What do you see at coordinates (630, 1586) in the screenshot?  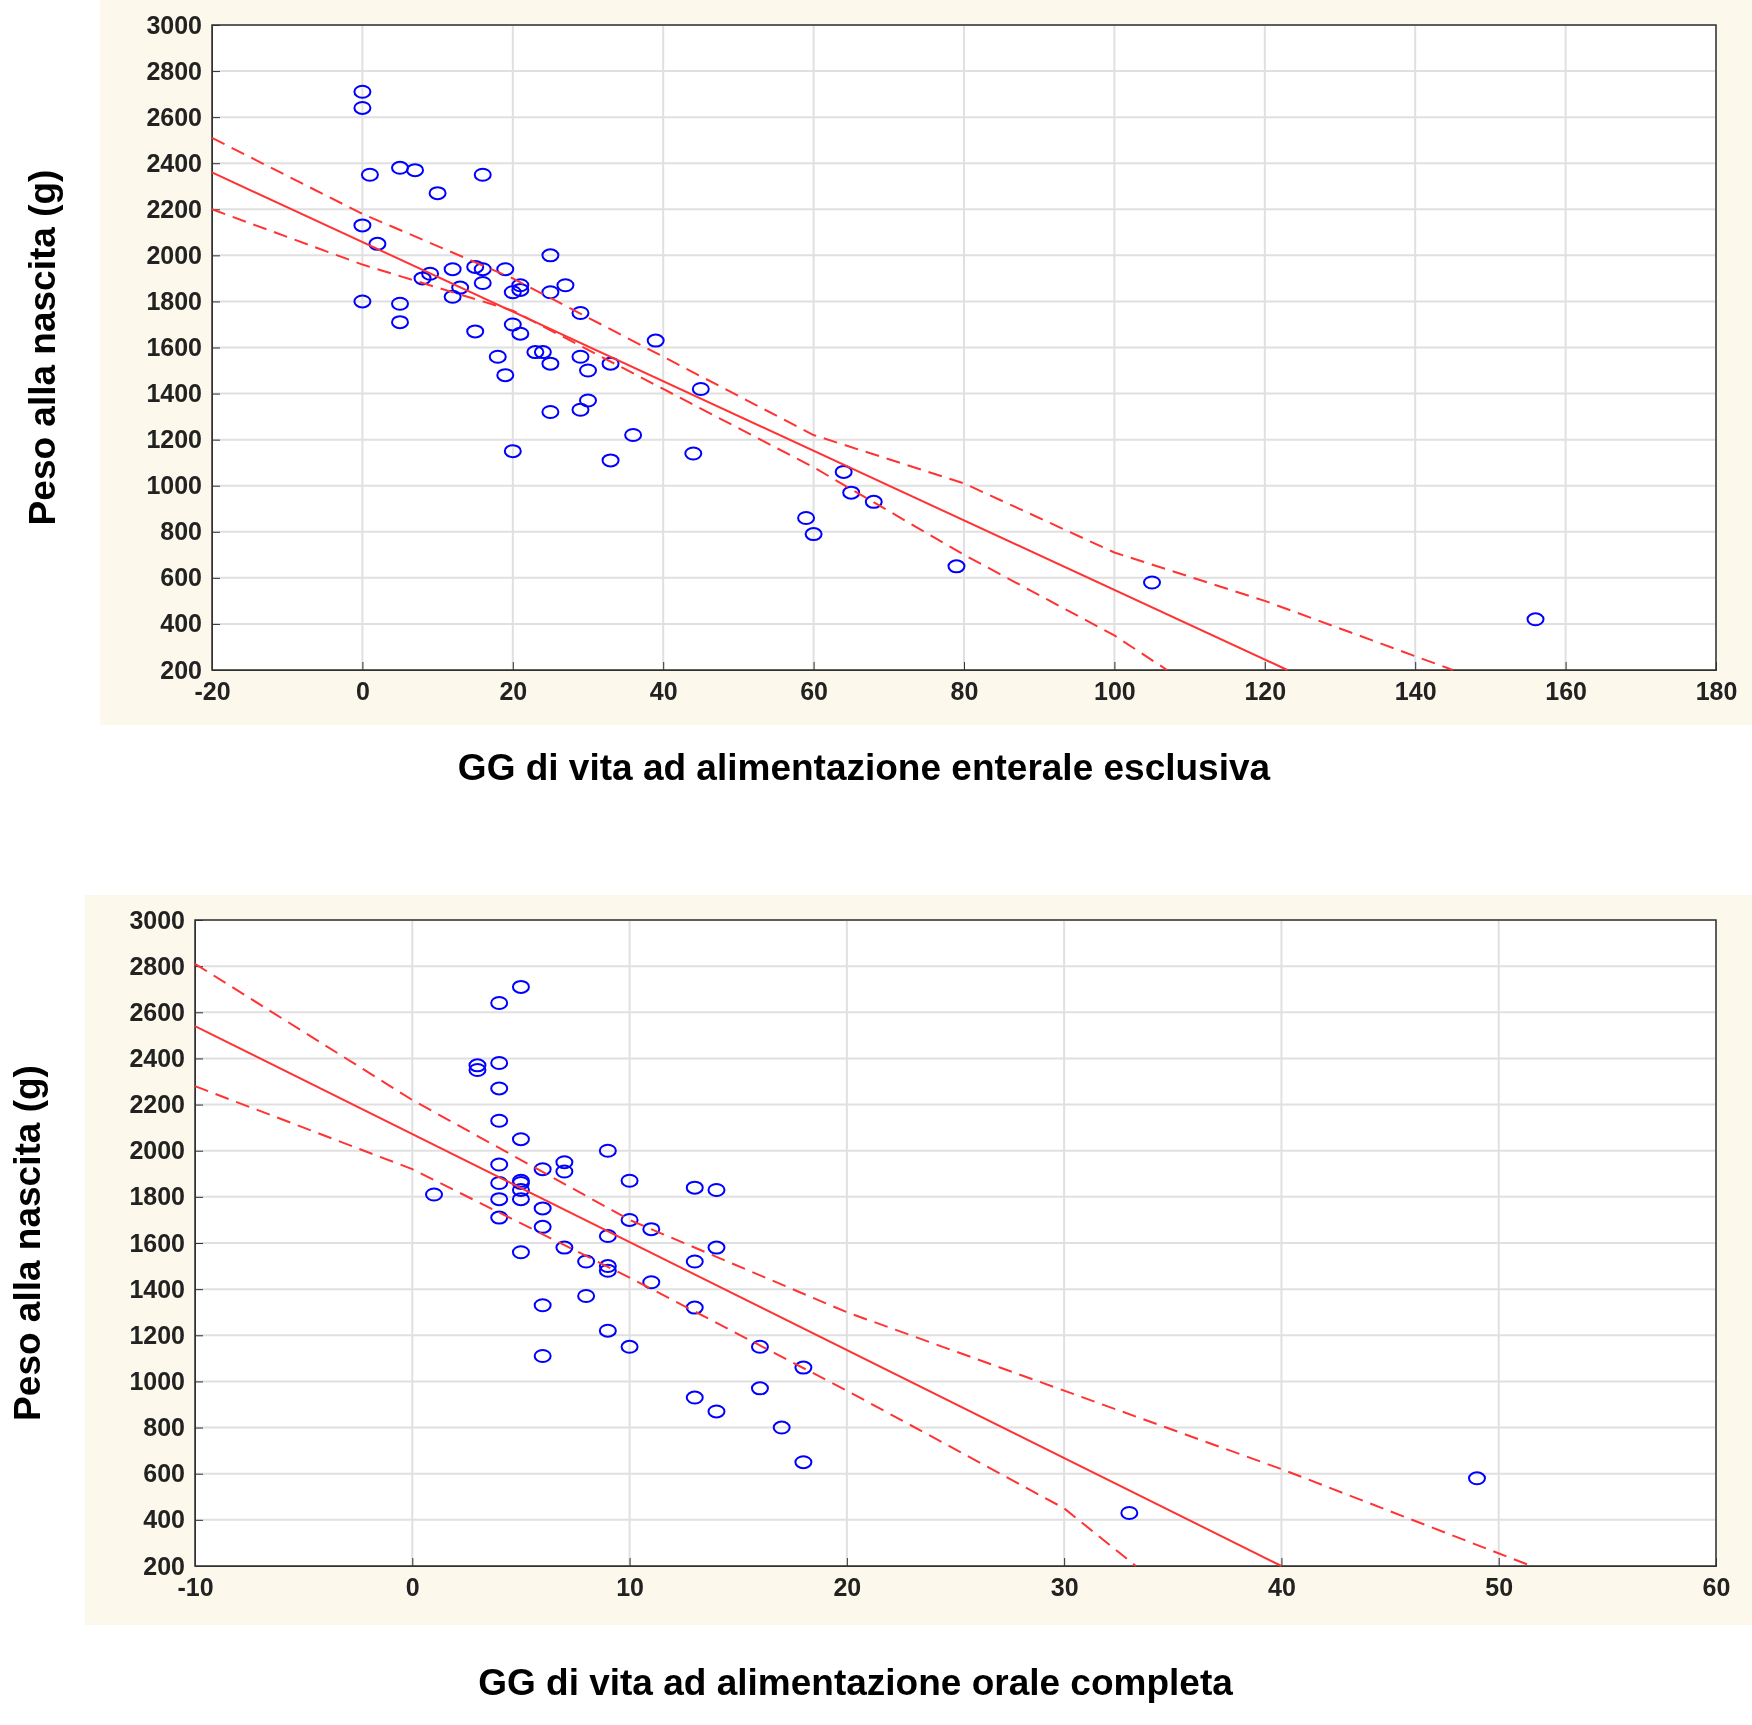 I see `x-tick-label: 10` at bounding box center [630, 1586].